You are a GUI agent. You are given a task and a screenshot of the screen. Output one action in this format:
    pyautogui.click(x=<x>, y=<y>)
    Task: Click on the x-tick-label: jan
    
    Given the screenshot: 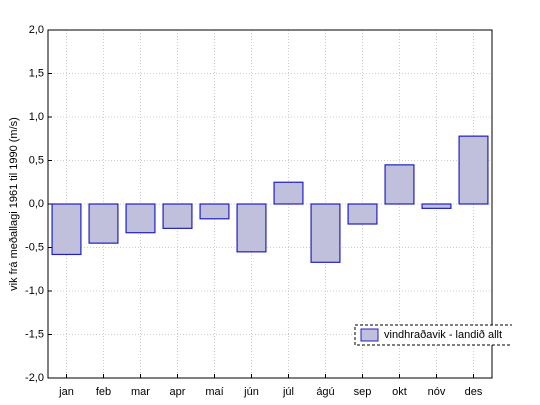 What is the action you would take?
    pyautogui.click(x=66, y=392)
    